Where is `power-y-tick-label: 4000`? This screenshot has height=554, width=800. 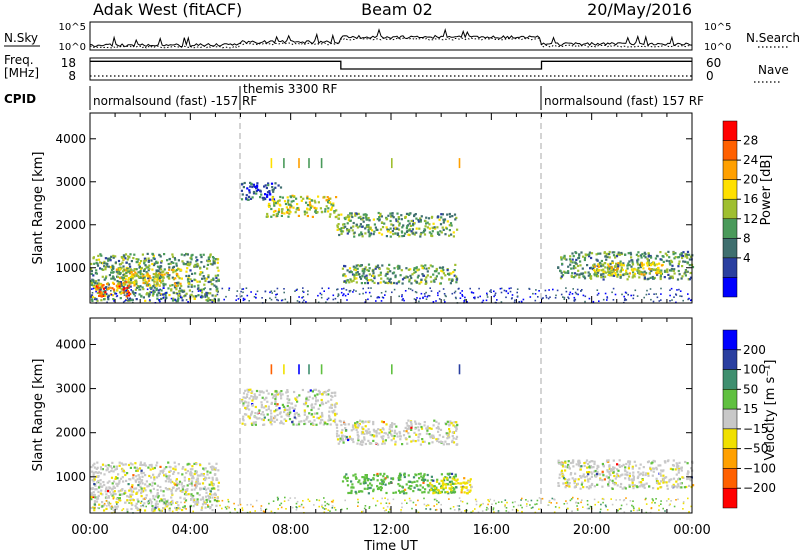 power-y-tick-label: 4000 is located at coordinates (70, 139).